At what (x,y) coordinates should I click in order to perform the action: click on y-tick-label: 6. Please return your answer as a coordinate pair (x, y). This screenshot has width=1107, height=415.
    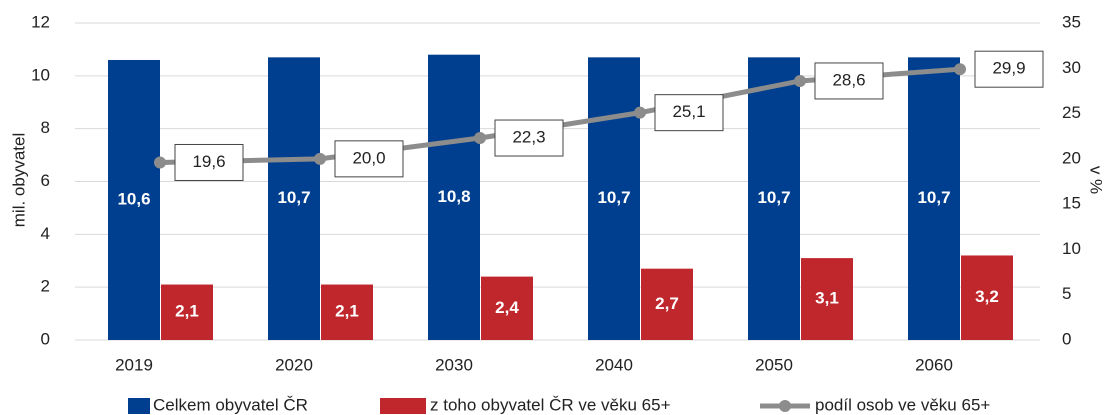
    Looking at the image, I should click on (45, 180).